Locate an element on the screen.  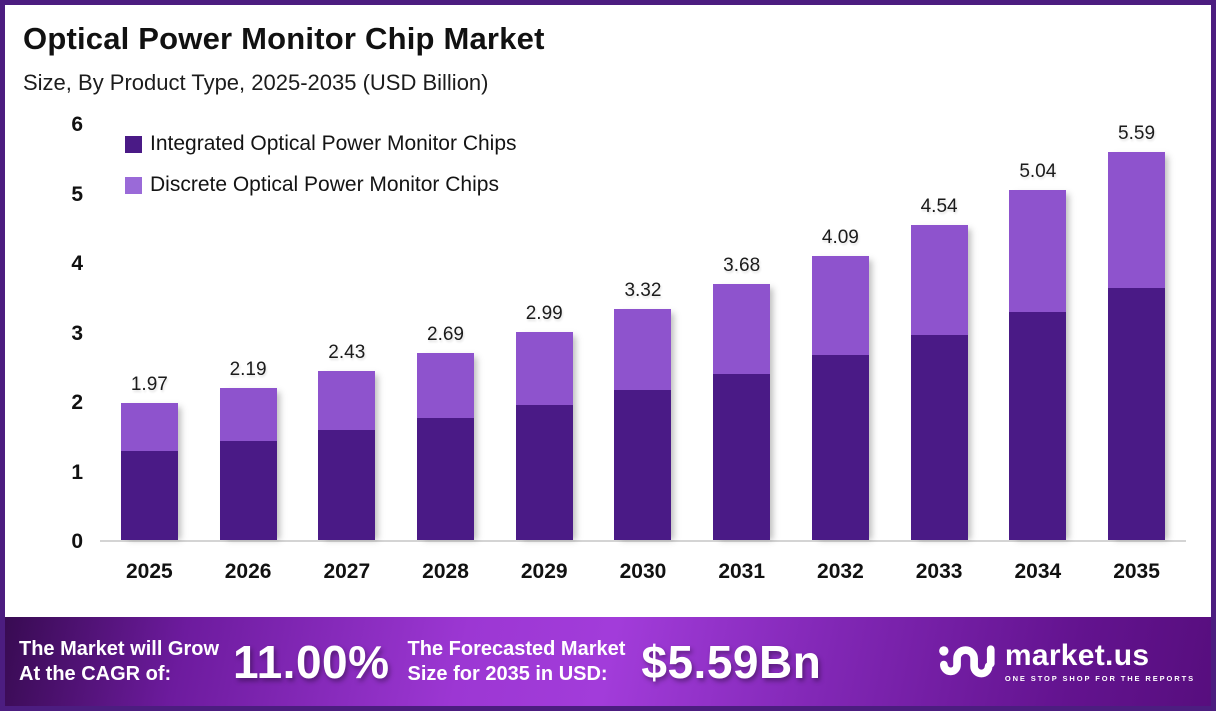
marketus-logo-text: market.us ONE STOP SHOP FOR THE REPORTS is located at coordinates (1099, 660).